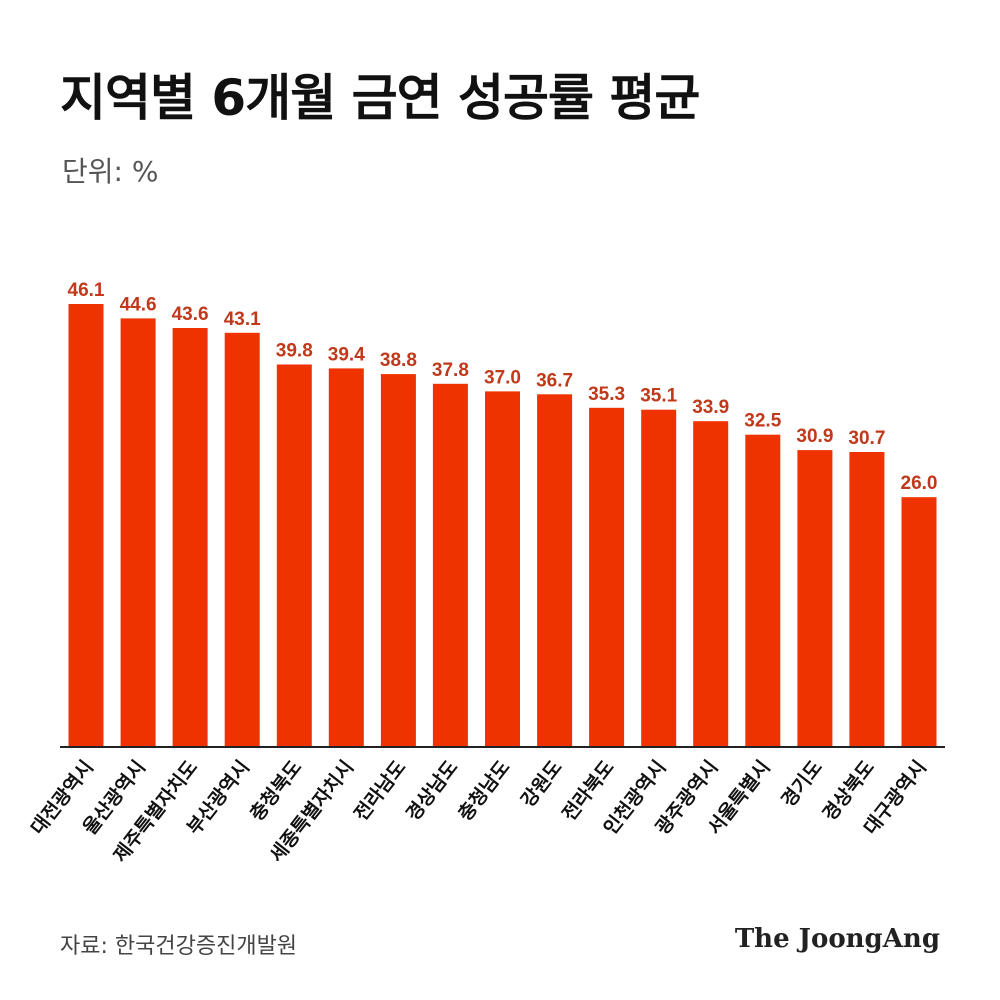  What do you see at coordinates (814, 436) in the screenshot?
I see `value-label: 30.9` at bounding box center [814, 436].